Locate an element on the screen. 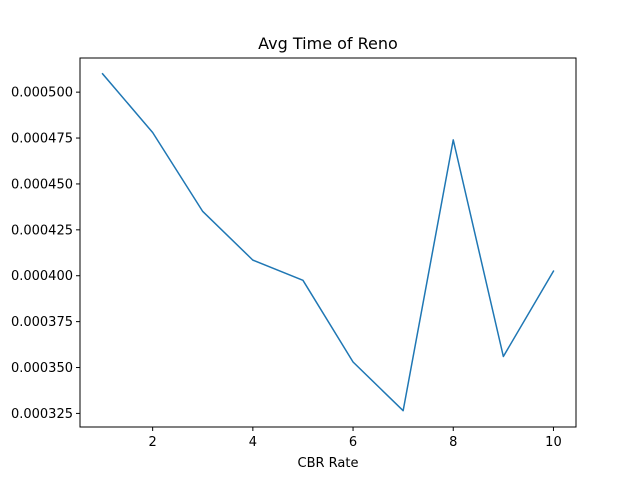 The width and height of the screenshot is (640, 485). y-tick-label: 0.000425 is located at coordinates (42, 230).